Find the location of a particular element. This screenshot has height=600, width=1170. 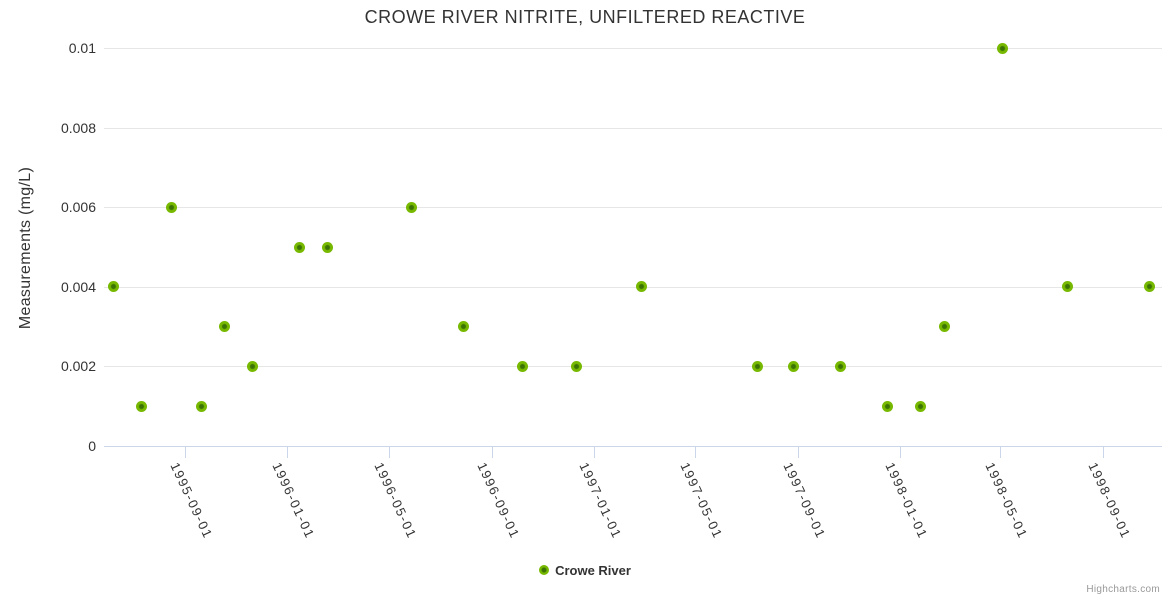

y-axis-tick-label: 0 is located at coordinates (92, 446).